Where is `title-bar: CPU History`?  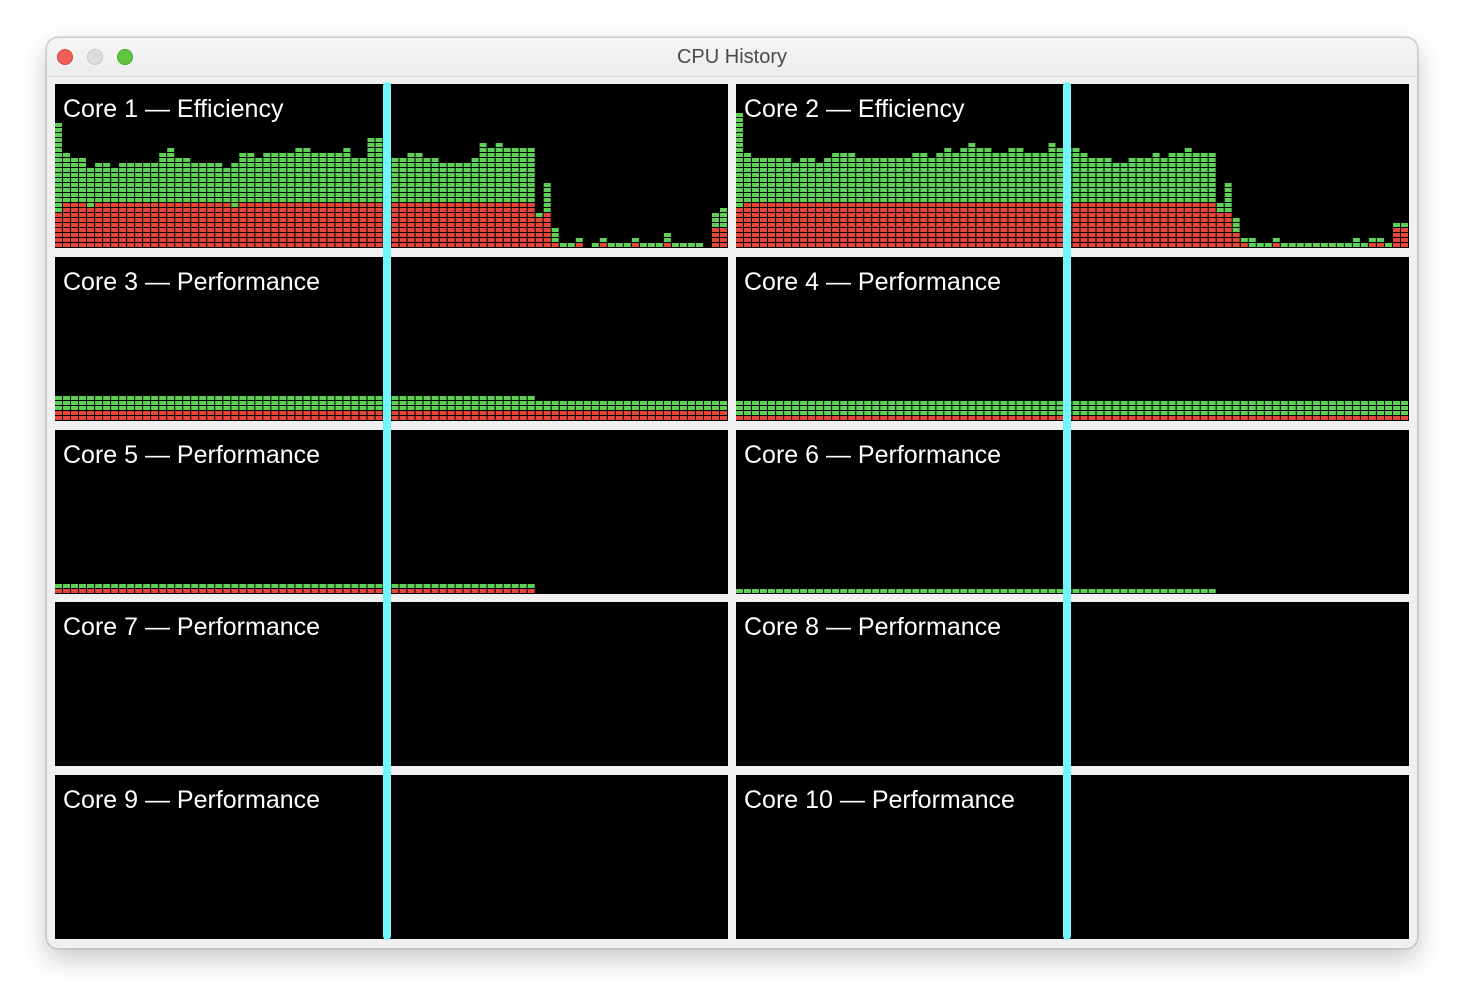 title-bar: CPU History is located at coordinates (732, 57).